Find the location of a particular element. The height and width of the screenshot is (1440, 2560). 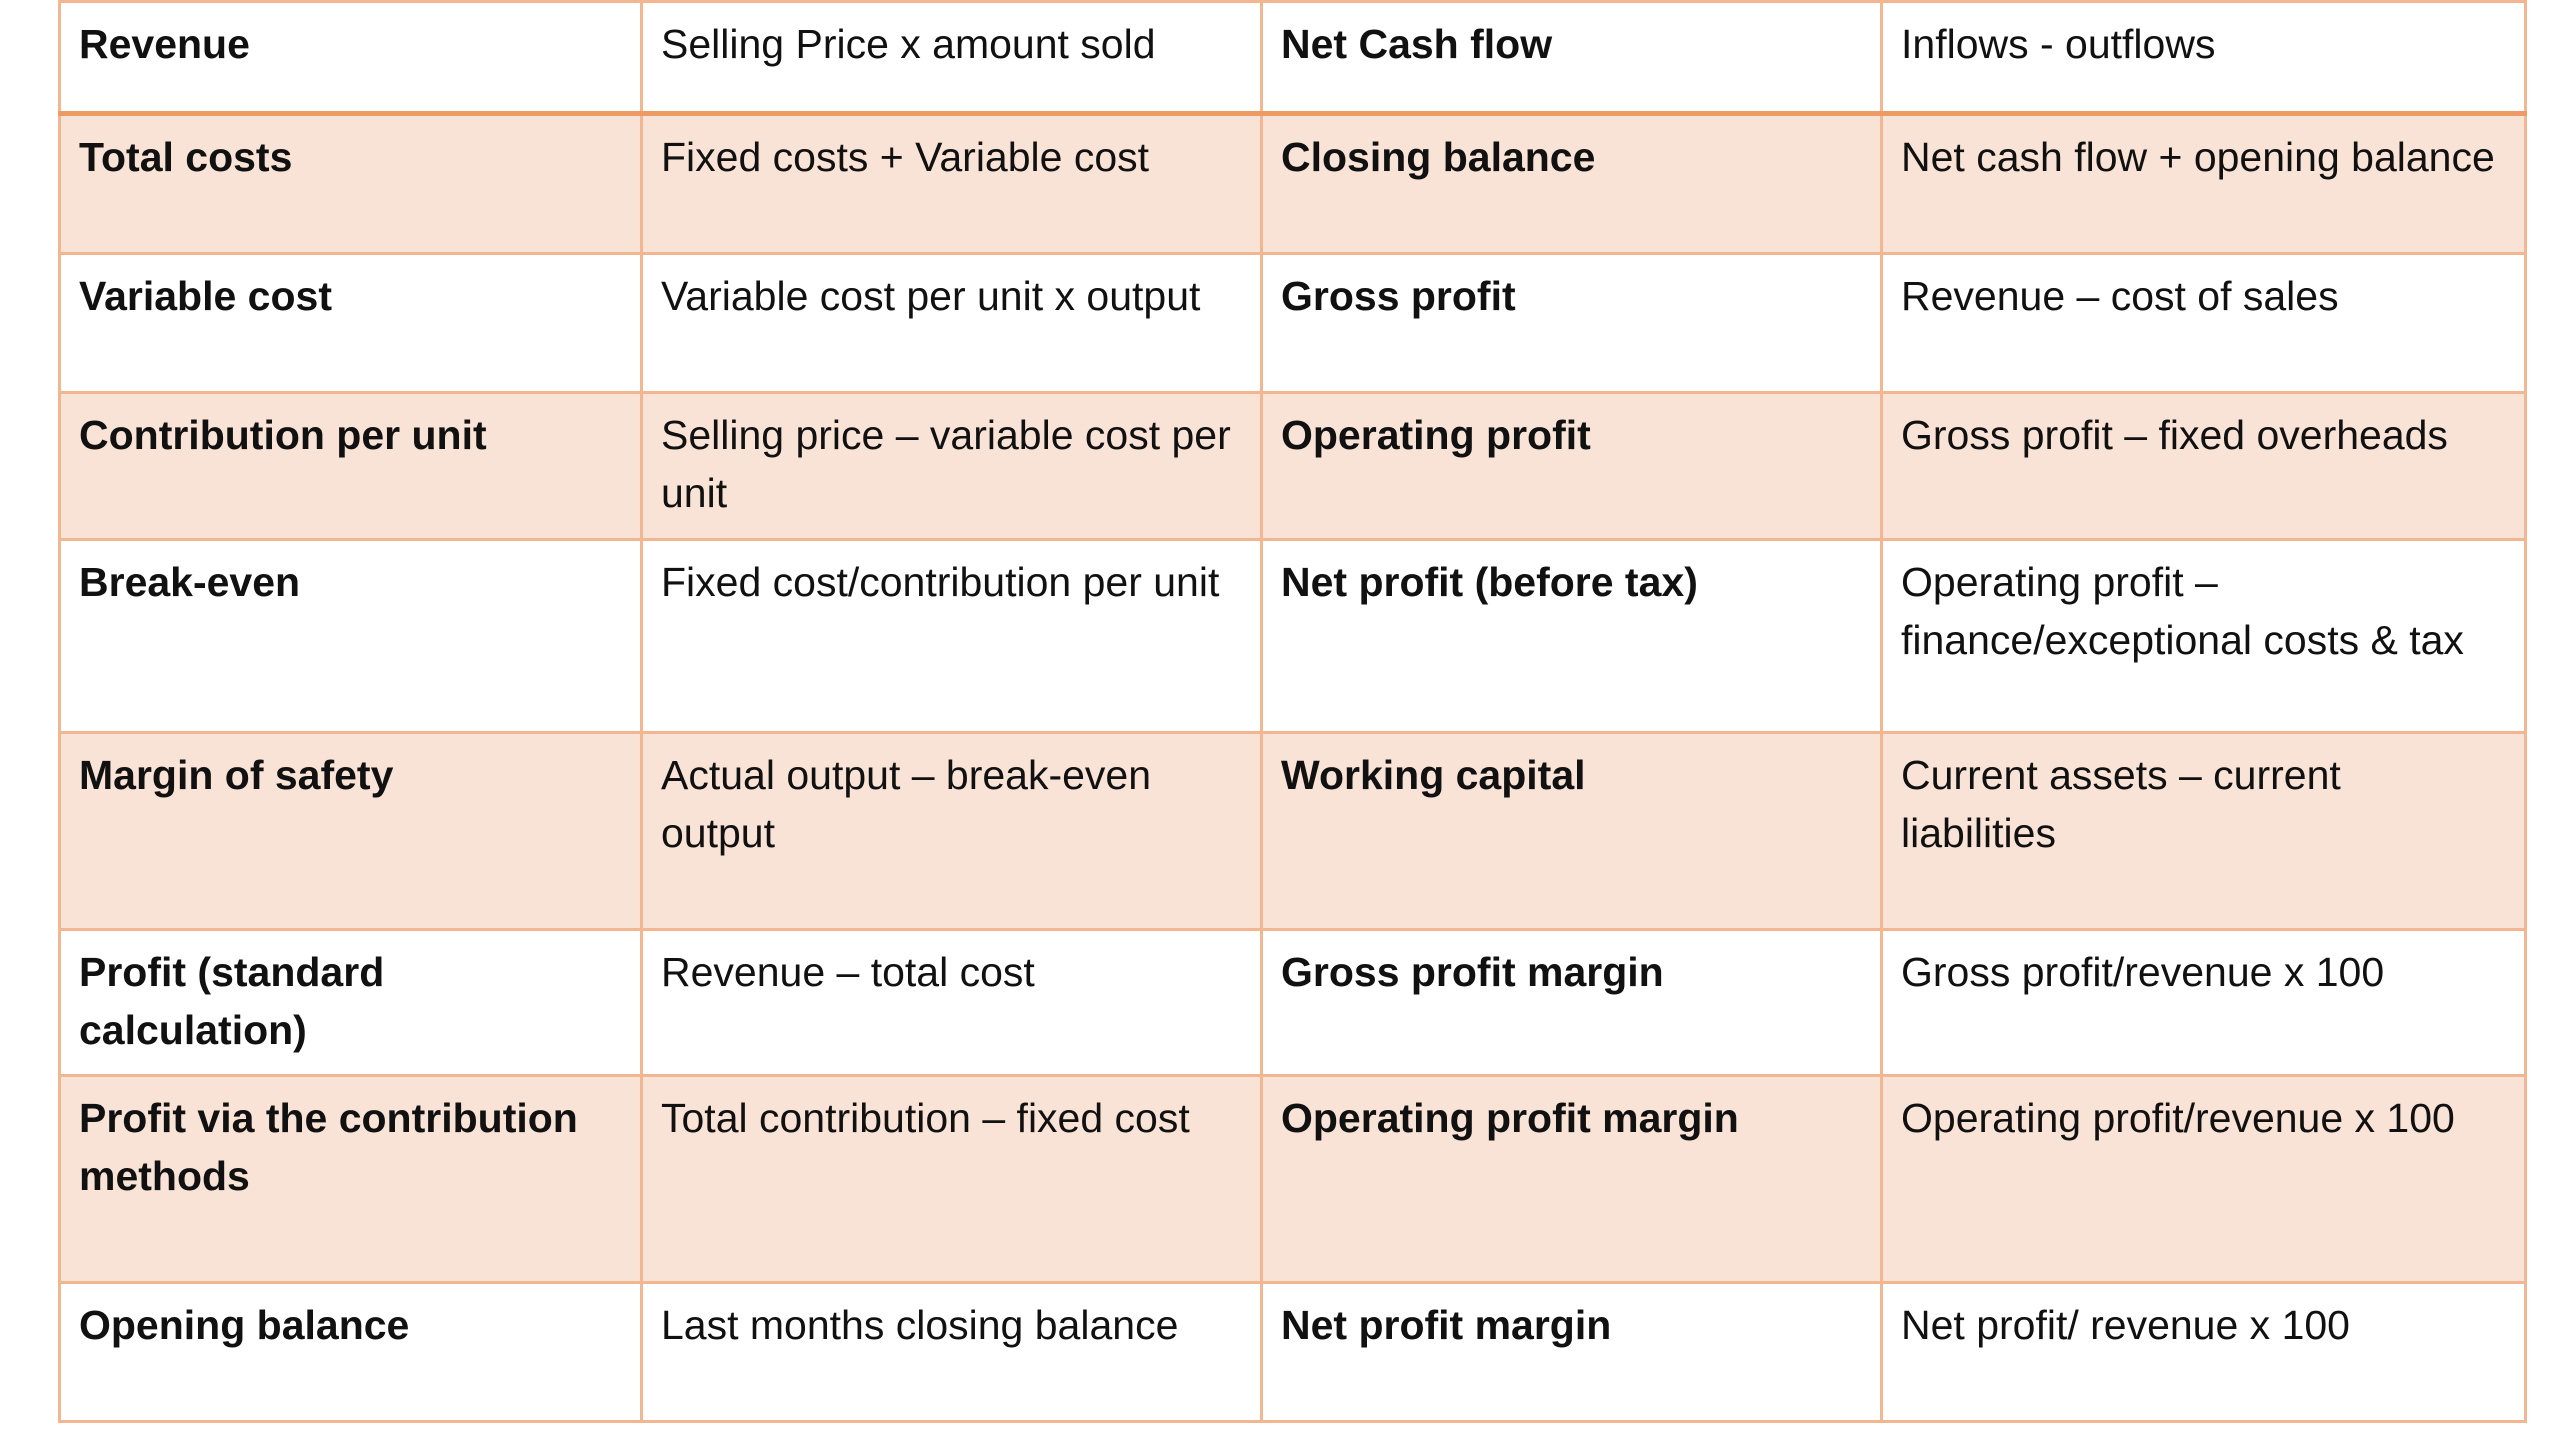

formula-cell: Selling Price x amount sold is located at coordinates (951, 58).